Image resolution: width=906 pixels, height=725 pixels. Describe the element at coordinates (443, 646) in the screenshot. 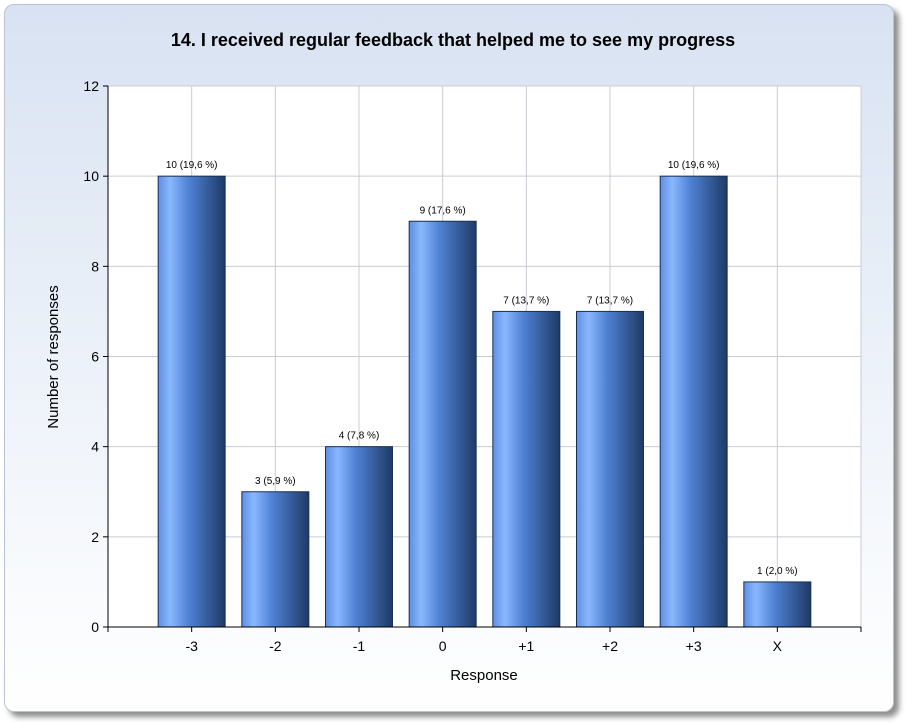

I see `x-tick-label: 0` at that location.